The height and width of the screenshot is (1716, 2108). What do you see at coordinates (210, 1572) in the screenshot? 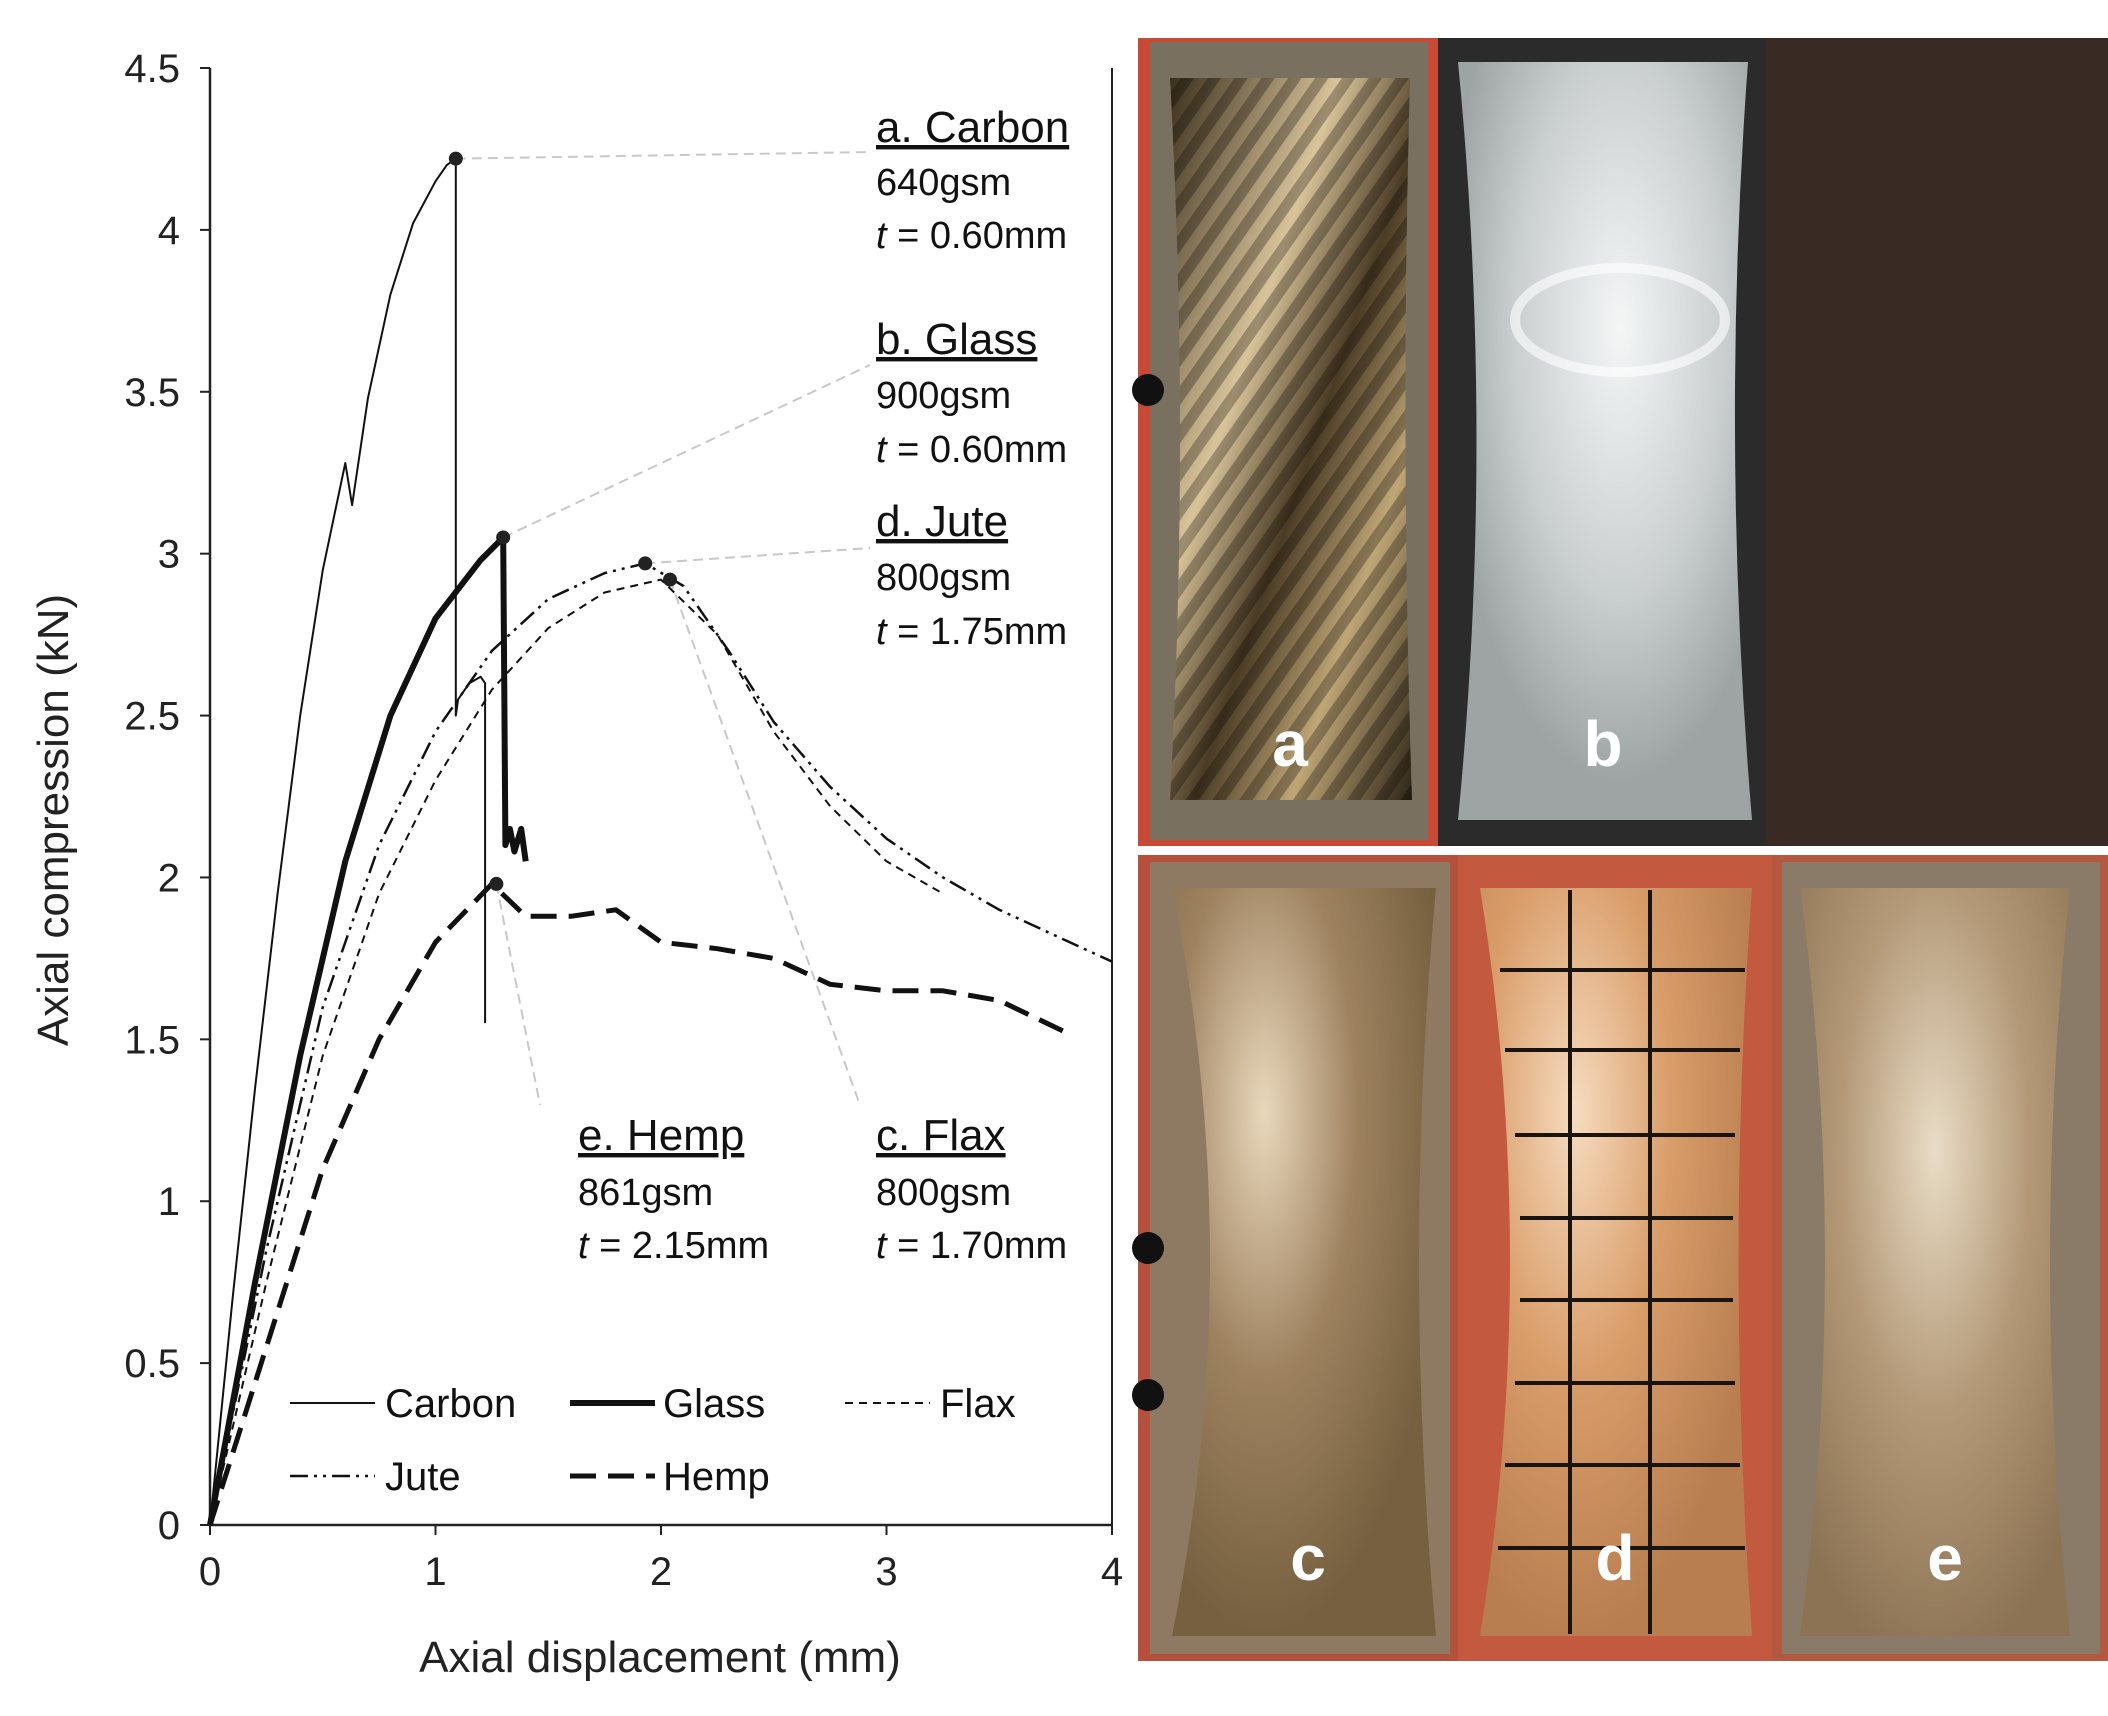
I see `x-tick-label: 0` at bounding box center [210, 1572].